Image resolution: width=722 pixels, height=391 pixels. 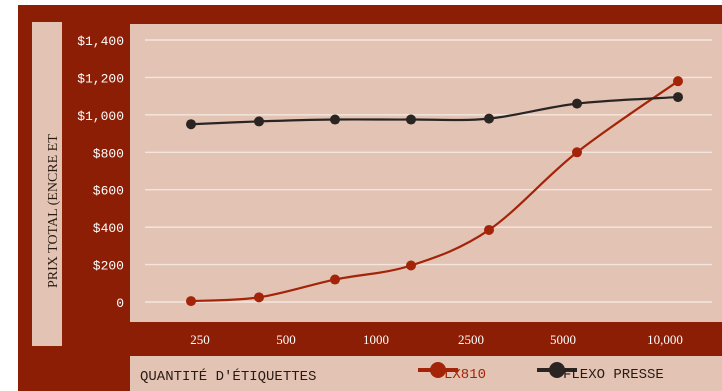 What do you see at coordinates (376, 339) in the screenshot?
I see `x-tick-label: 1000` at bounding box center [376, 339].